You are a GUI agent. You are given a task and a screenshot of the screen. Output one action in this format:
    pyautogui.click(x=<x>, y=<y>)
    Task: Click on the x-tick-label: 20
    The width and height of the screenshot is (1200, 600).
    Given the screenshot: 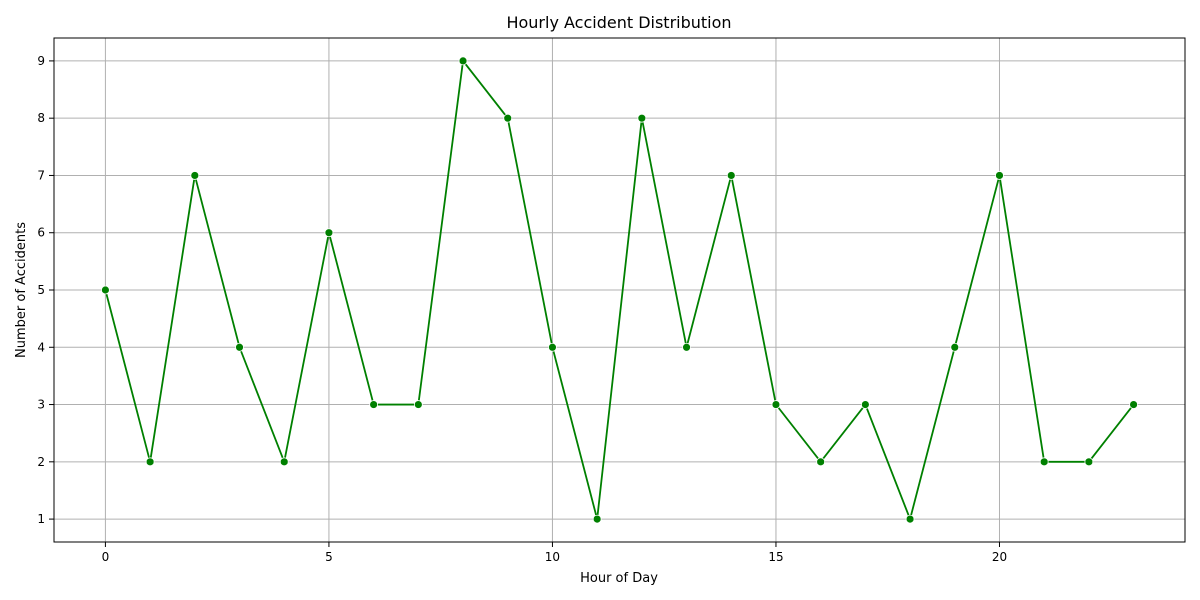 What is the action you would take?
    pyautogui.click(x=999, y=557)
    